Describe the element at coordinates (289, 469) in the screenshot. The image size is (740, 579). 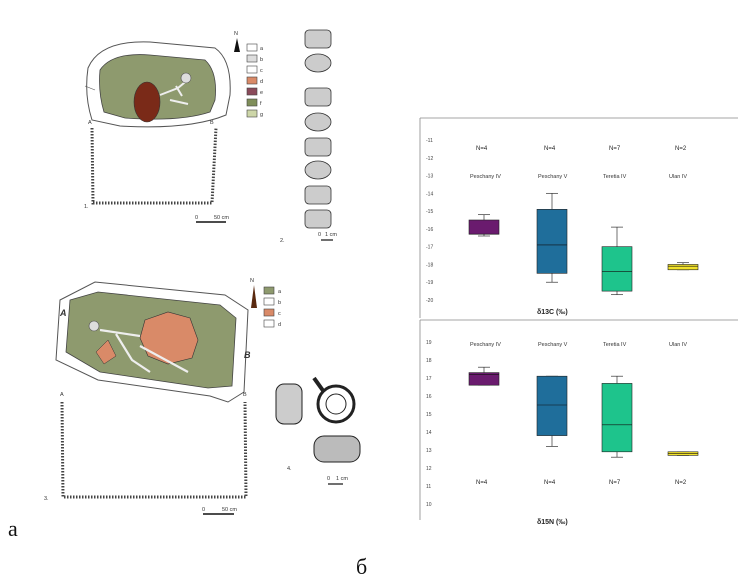
I see `fig4-number: 4.` at that location.